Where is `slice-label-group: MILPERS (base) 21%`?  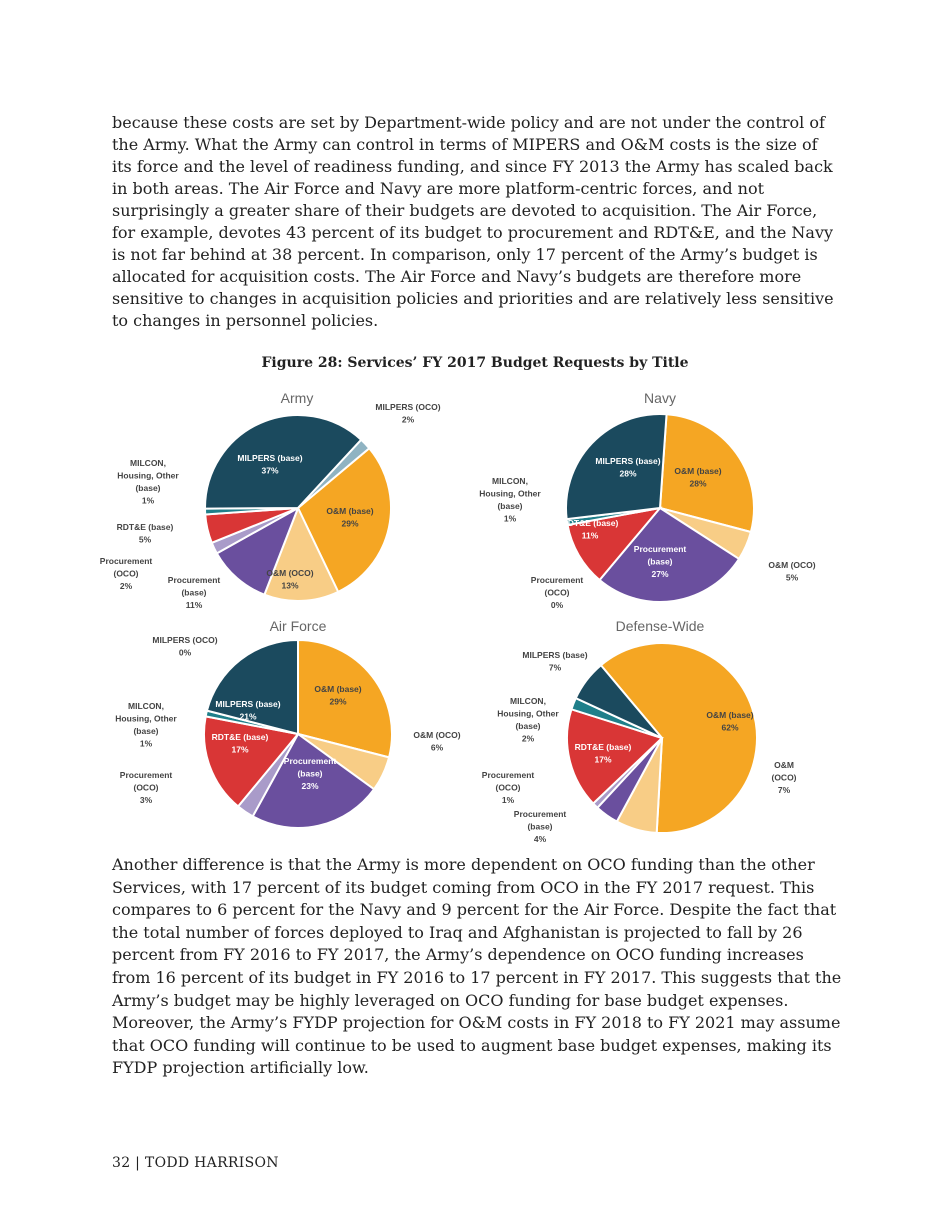 slice-label-group: MILPERS (base) 21% is located at coordinates (247, 710).